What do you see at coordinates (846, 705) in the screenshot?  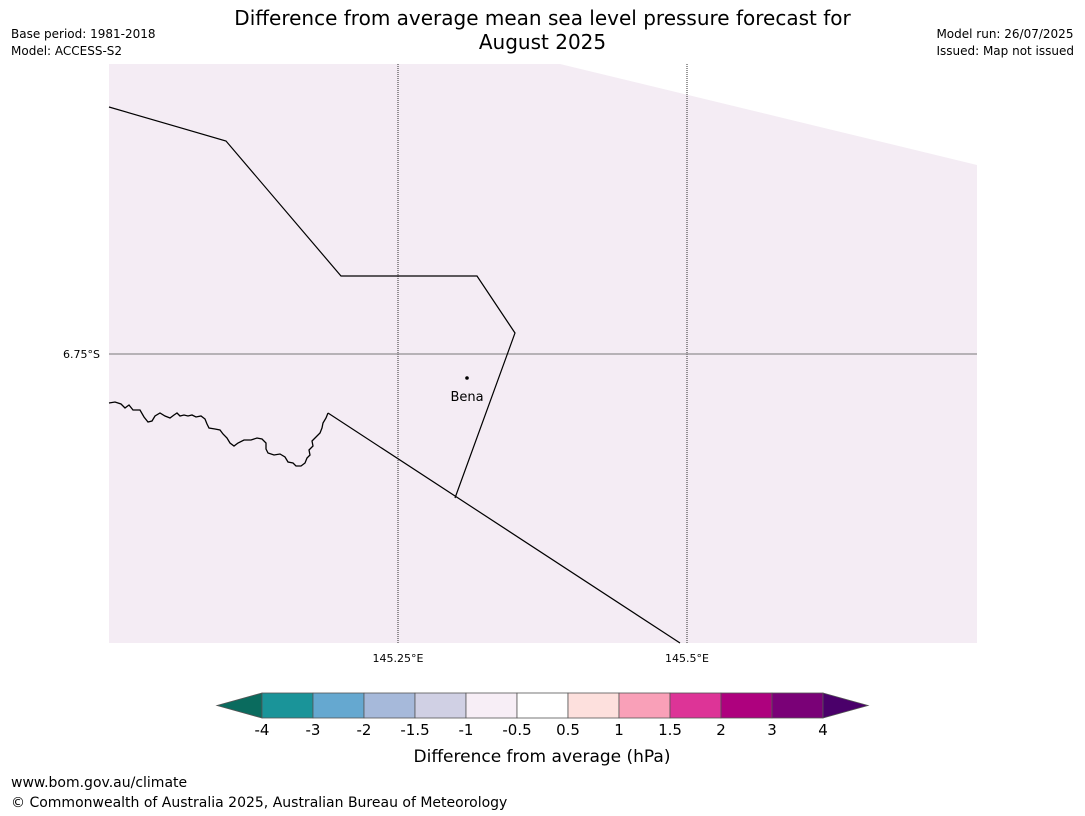 I see `colorbar-high-extend` at bounding box center [846, 705].